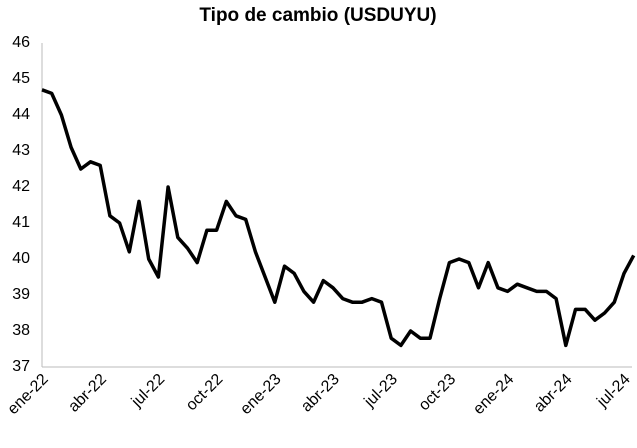  What do you see at coordinates (21, 222) in the screenshot?
I see `y-tick-label: 41` at bounding box center [21, 222].